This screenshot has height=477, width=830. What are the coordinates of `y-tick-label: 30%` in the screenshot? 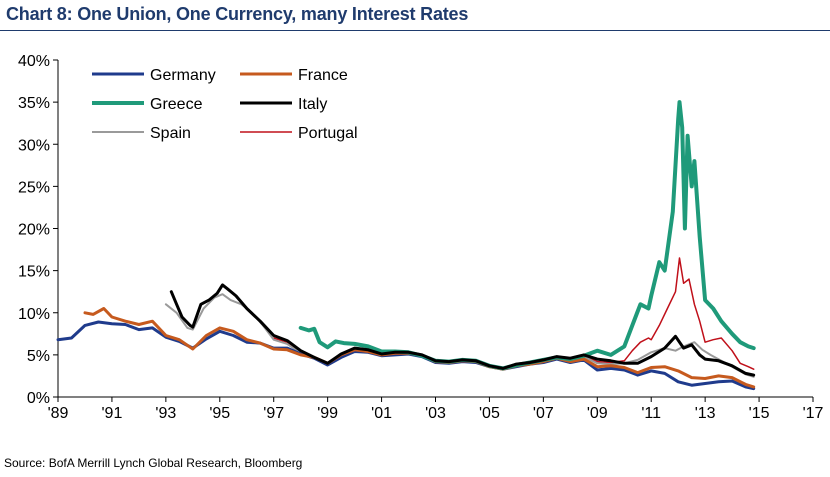 It's located at (34, 145).